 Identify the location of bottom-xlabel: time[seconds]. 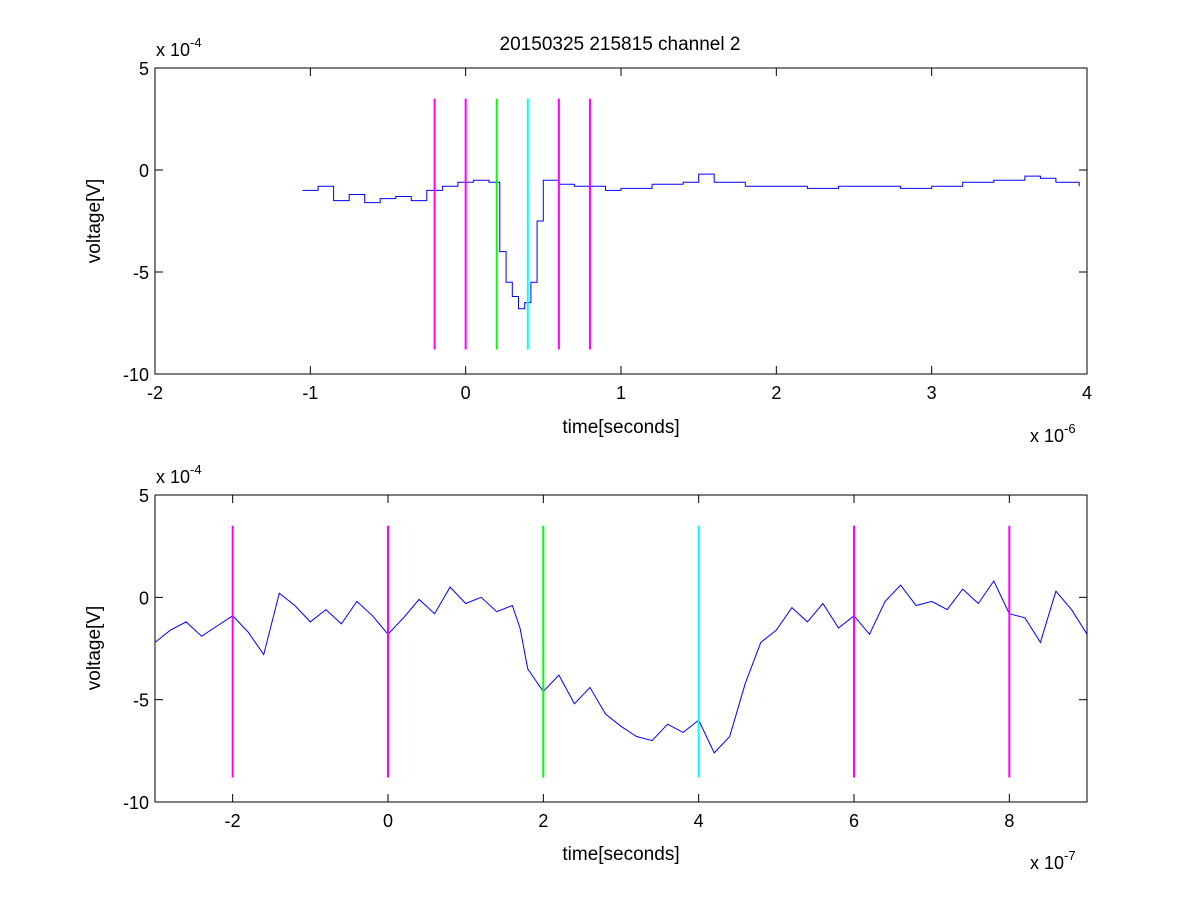
(620, 854).